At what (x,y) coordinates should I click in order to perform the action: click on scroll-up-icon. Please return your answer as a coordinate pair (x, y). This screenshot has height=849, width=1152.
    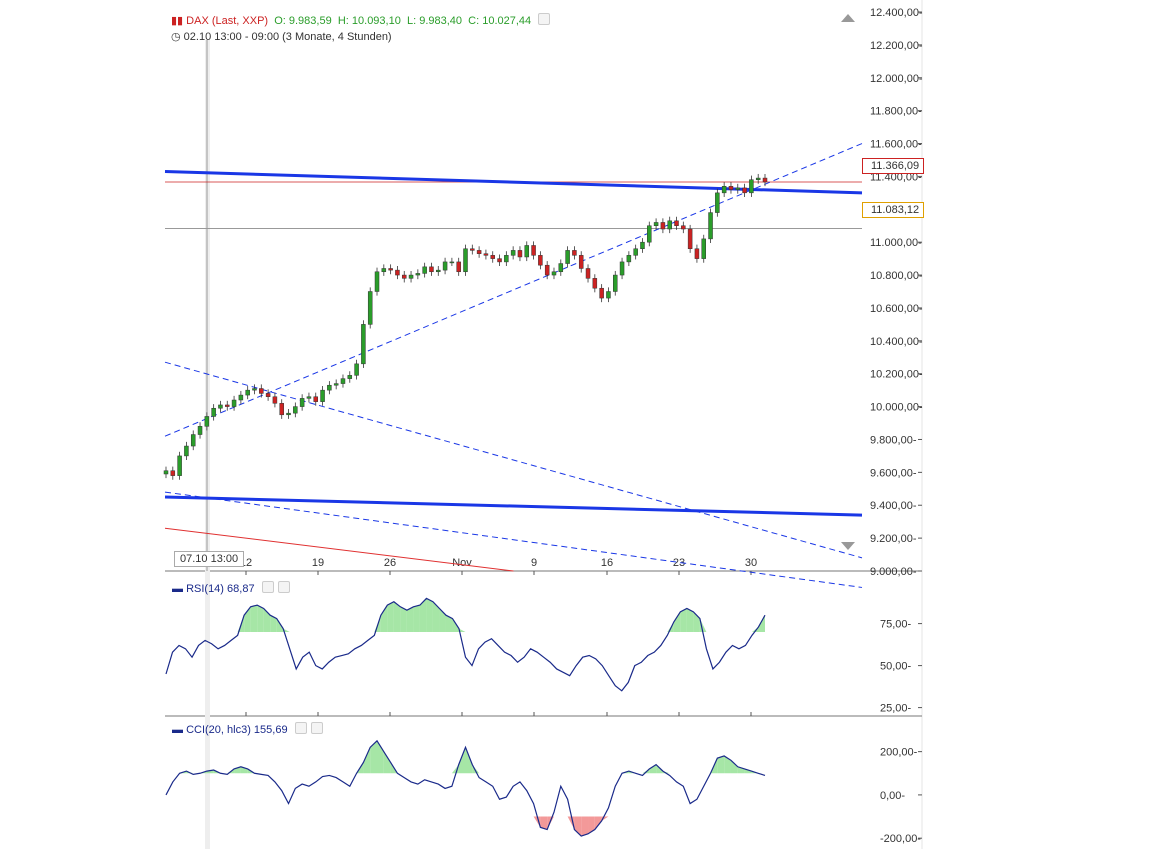
    Looking at the image, I should click on (848, 18).